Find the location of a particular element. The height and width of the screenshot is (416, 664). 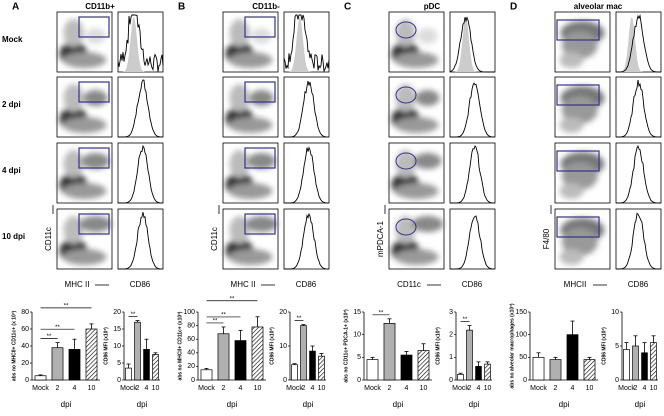

y-axis-label: F4/80 is located at coordinates (546, 238).